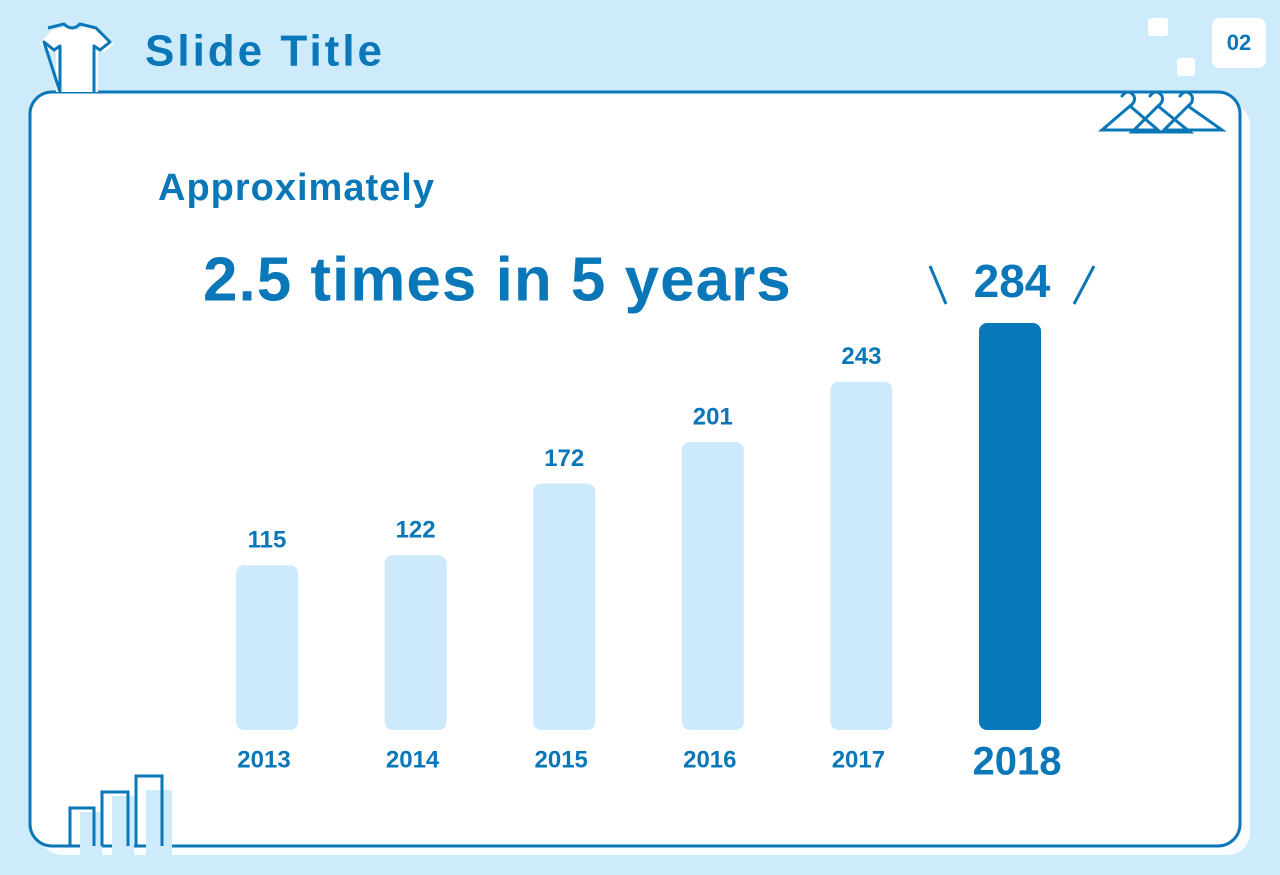 The image size is (1280, 875). I want to click on value-label: 284, so click(1012, 281).